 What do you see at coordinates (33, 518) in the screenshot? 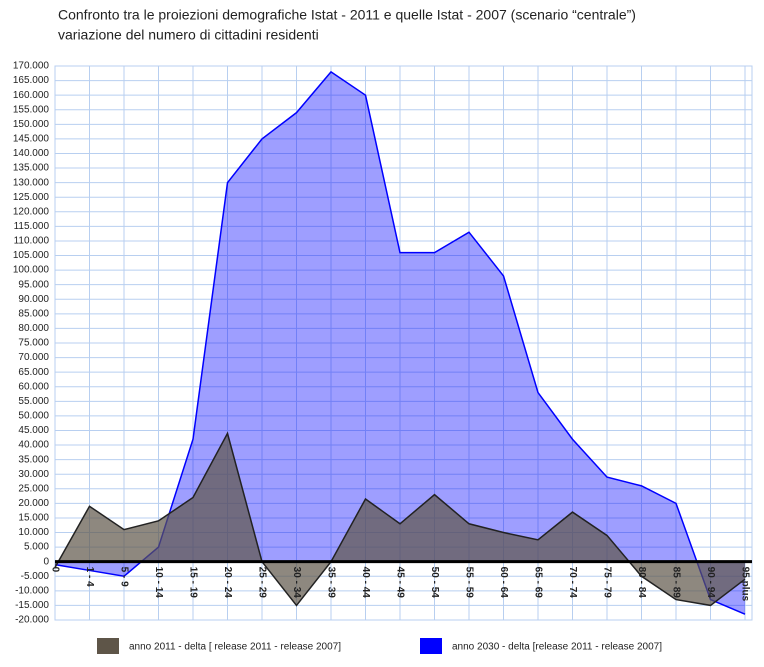
I see `y-tick-label: 15.000` at bounding box center [33, 518].